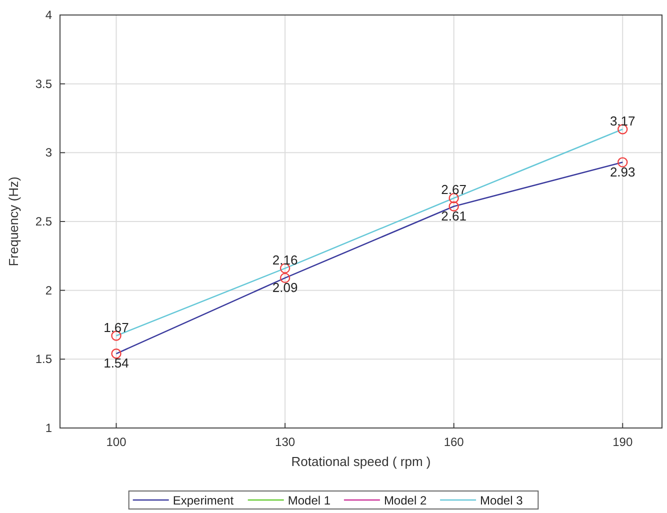 The image size is (667, 513). Describe the element at coordinates (361, 461) in the screenshot. I see `x-axis-title: Rotational speed ( rpm )` at that location.